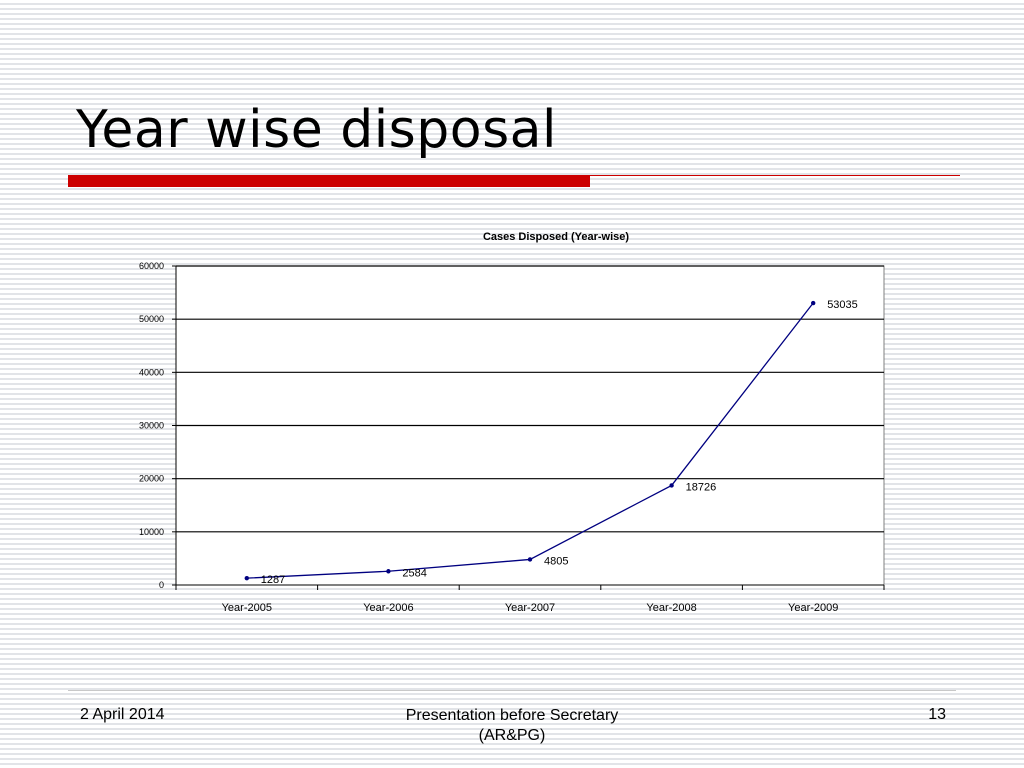 This screenshot has height=768, width=1024. Describe the element at coordinates (556, 561) in the screenshot. I see `data-label: 4805` at that location.